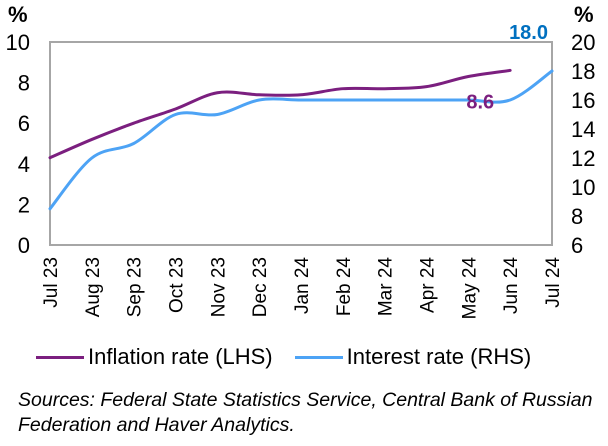  Describe the element at coordinates (135, 287) in the screenshot. I see `x-tick-label: Sep 23` at that location.